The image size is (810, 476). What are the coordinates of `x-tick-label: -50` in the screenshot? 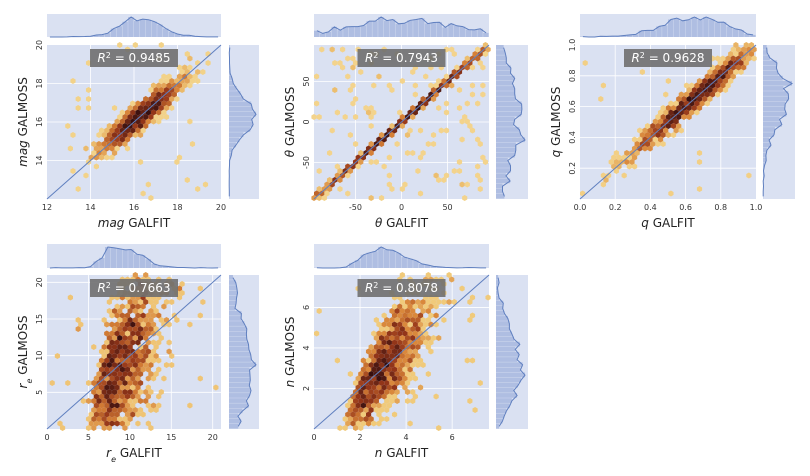 It's located at (355, 207).